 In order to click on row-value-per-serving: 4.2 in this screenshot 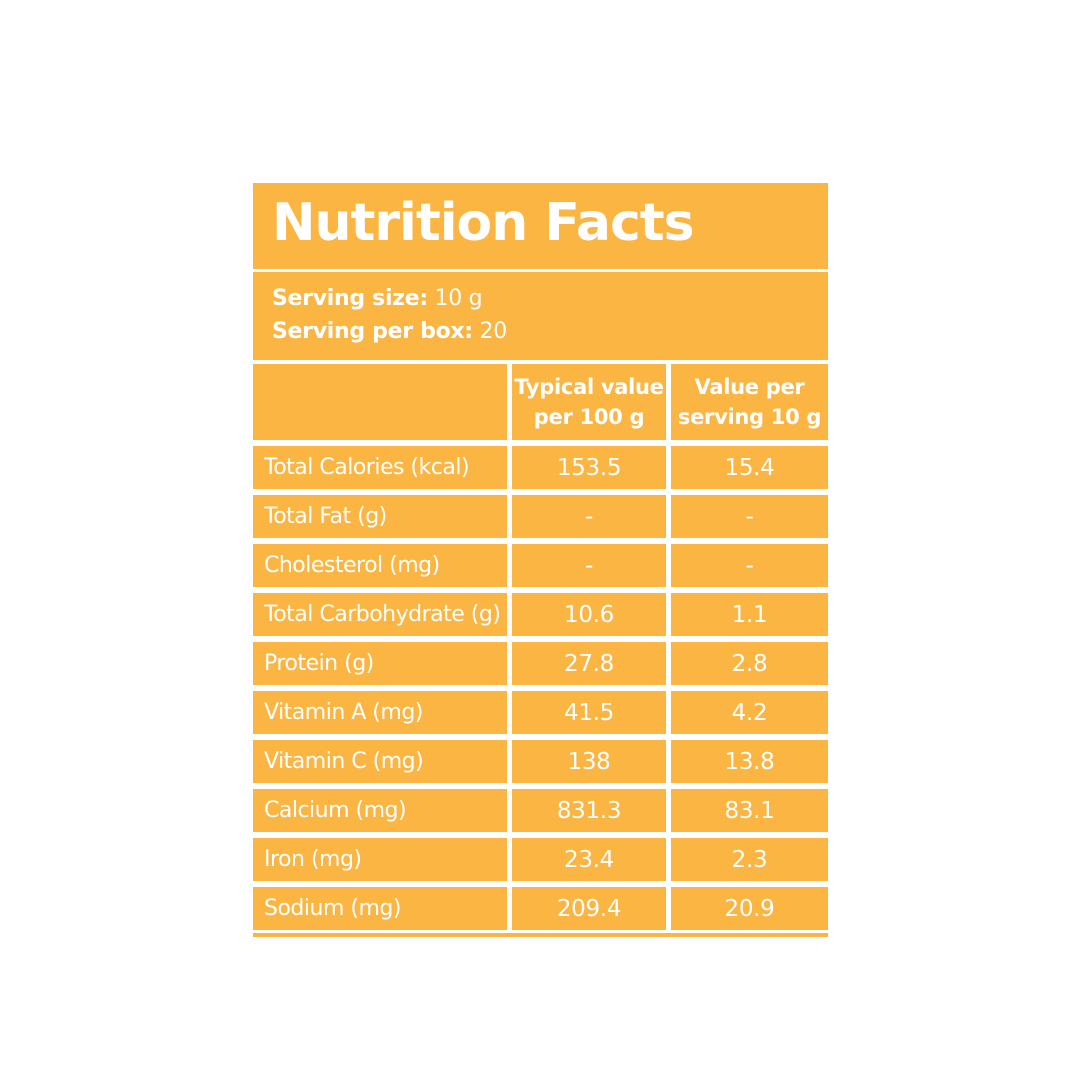, I will do `click(749, 712)`.